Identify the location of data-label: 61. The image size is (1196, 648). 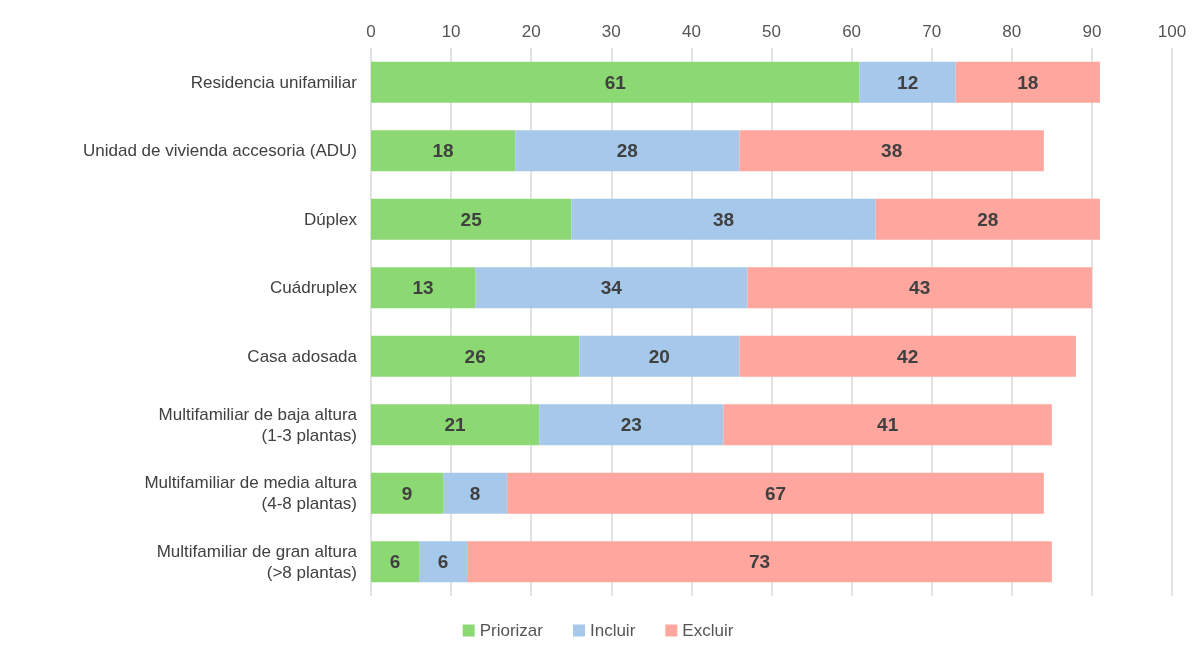
(615, 82).